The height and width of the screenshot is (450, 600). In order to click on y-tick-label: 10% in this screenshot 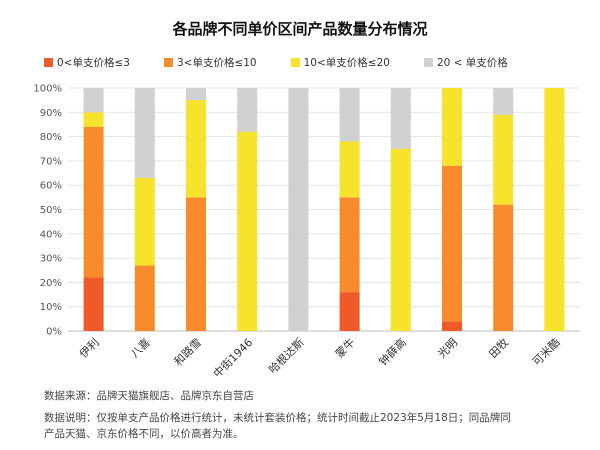, I will do `click(51, 307)`.